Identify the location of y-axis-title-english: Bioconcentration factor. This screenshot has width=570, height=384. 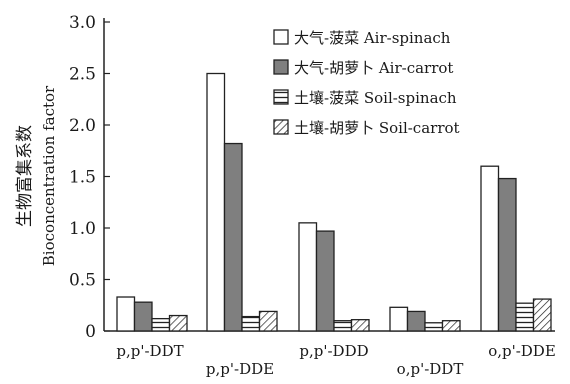
(49, 175).